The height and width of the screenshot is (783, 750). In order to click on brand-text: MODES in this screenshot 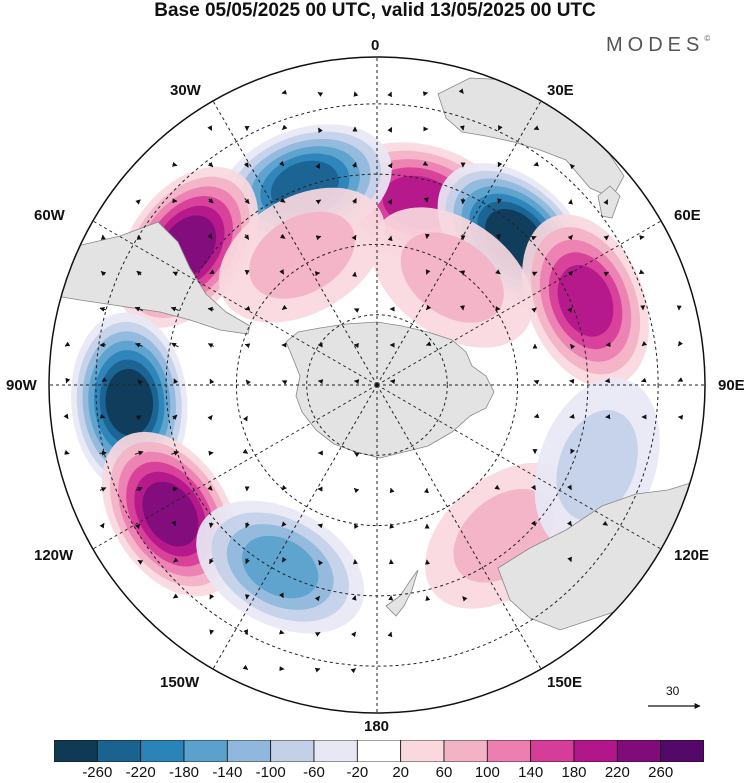, I will do `click(655, 45)`.